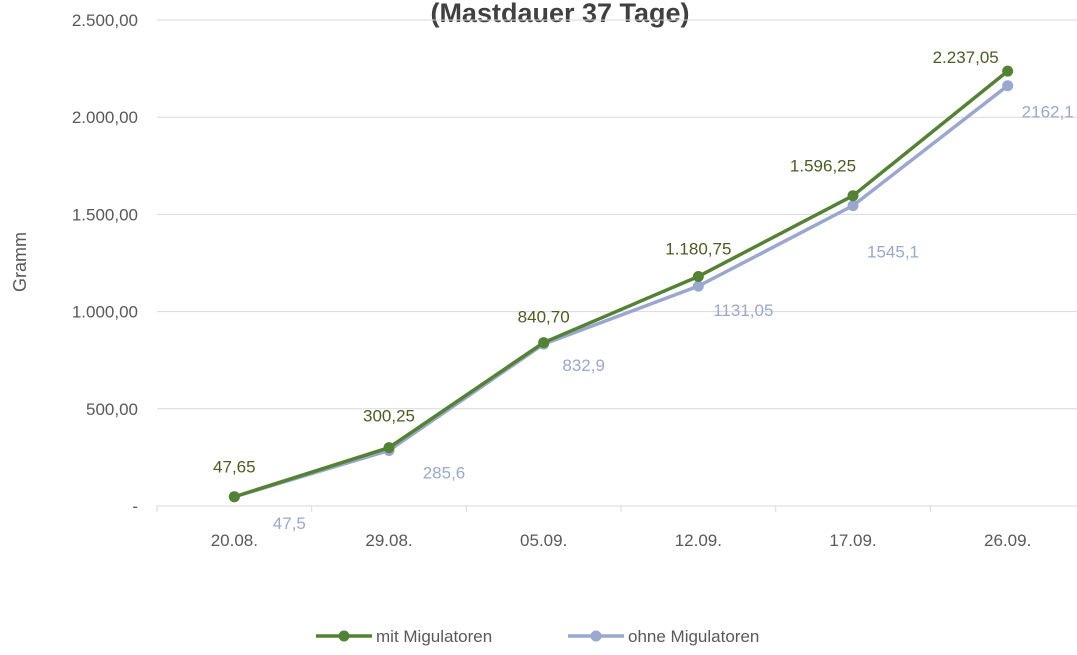  I want to click on data-label: 47,65, so click(234, 467).